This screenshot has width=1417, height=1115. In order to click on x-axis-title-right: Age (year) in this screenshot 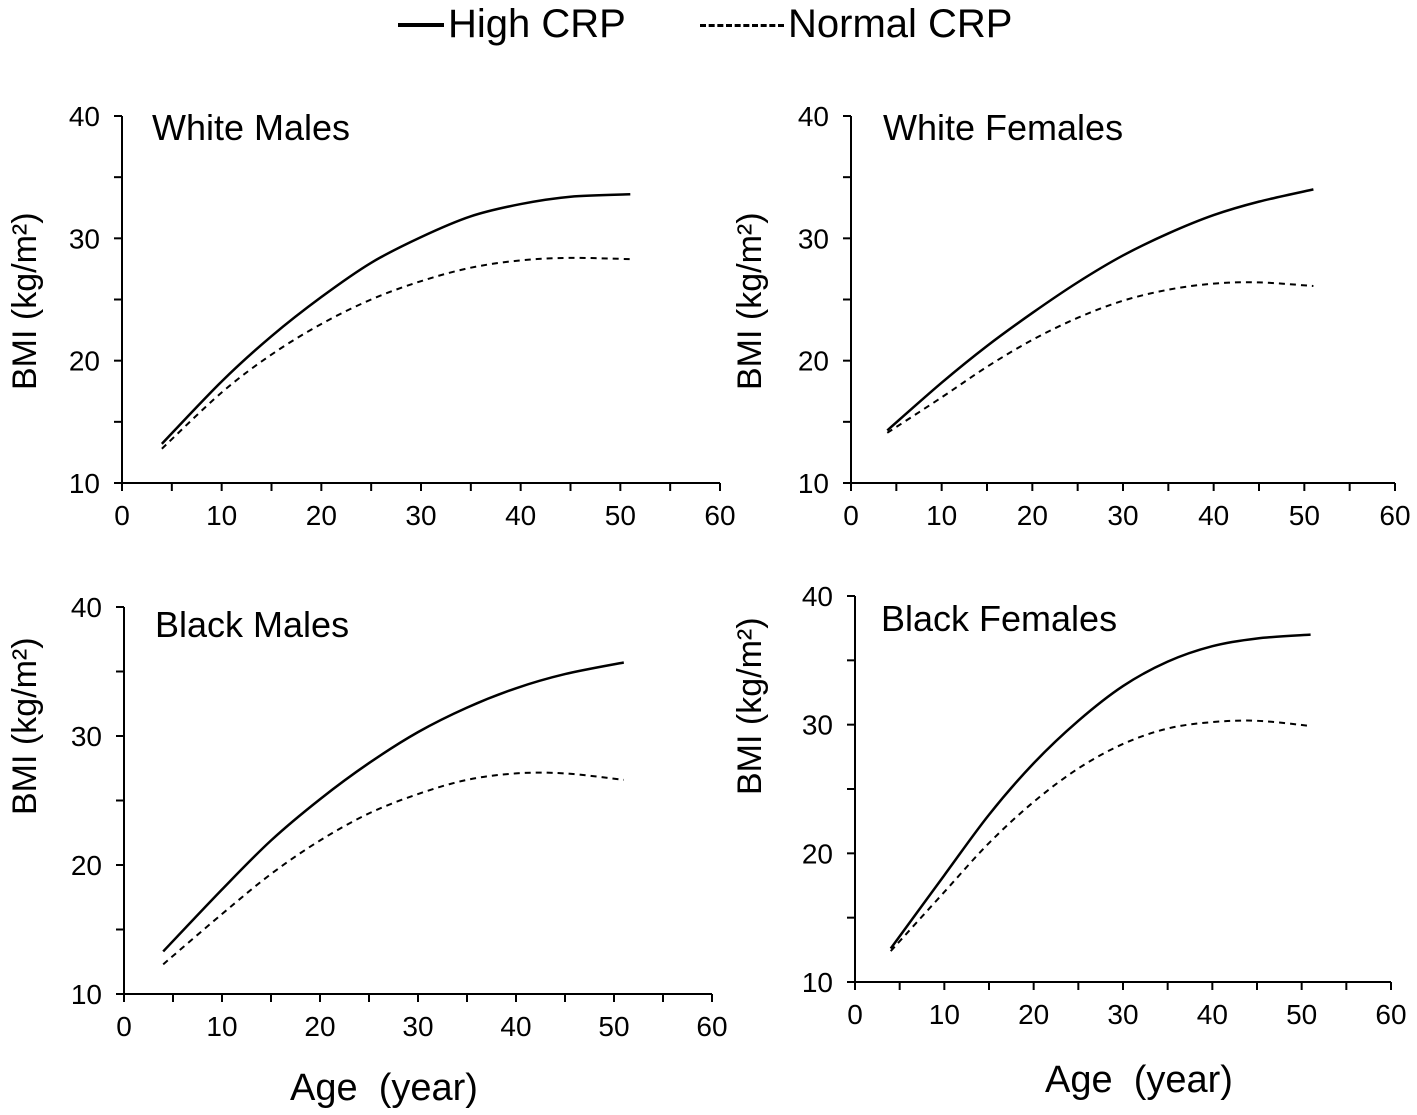, I will do `click(1139, 1080)`.